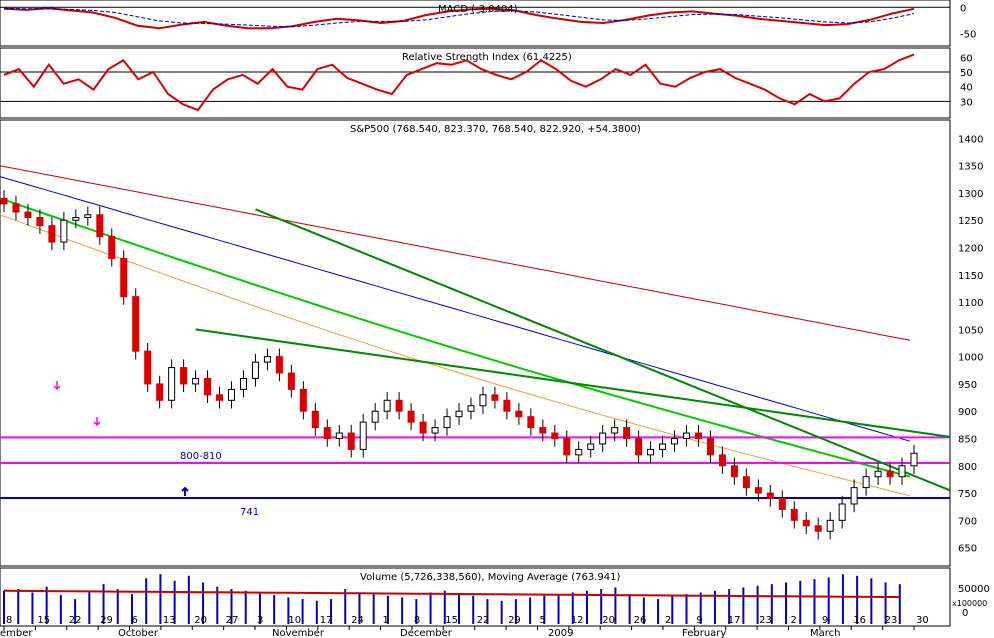 The width and height of the screenshot is (994, 638). I want to click on x-tick-label: 13, so click(169, 620).